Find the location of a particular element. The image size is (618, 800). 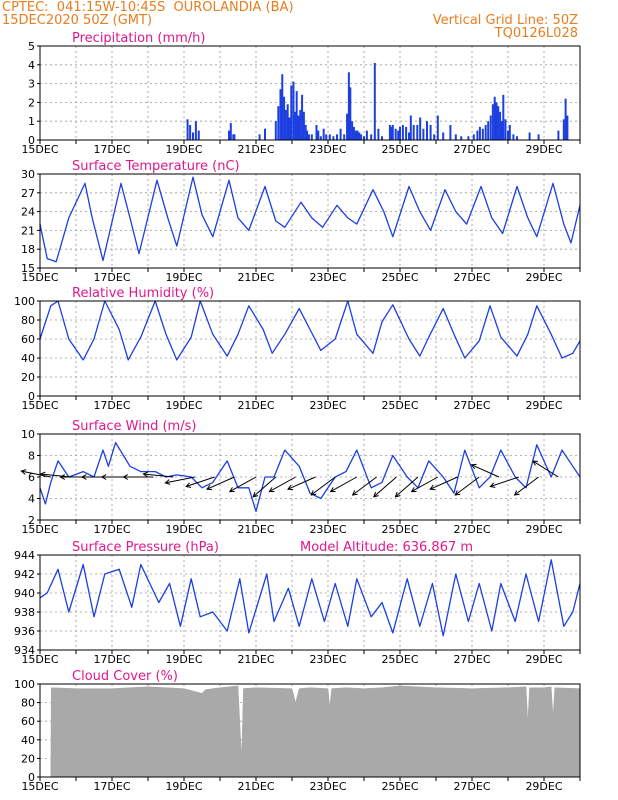

y-tick-label: 10 is located at coordinates (28, 434).